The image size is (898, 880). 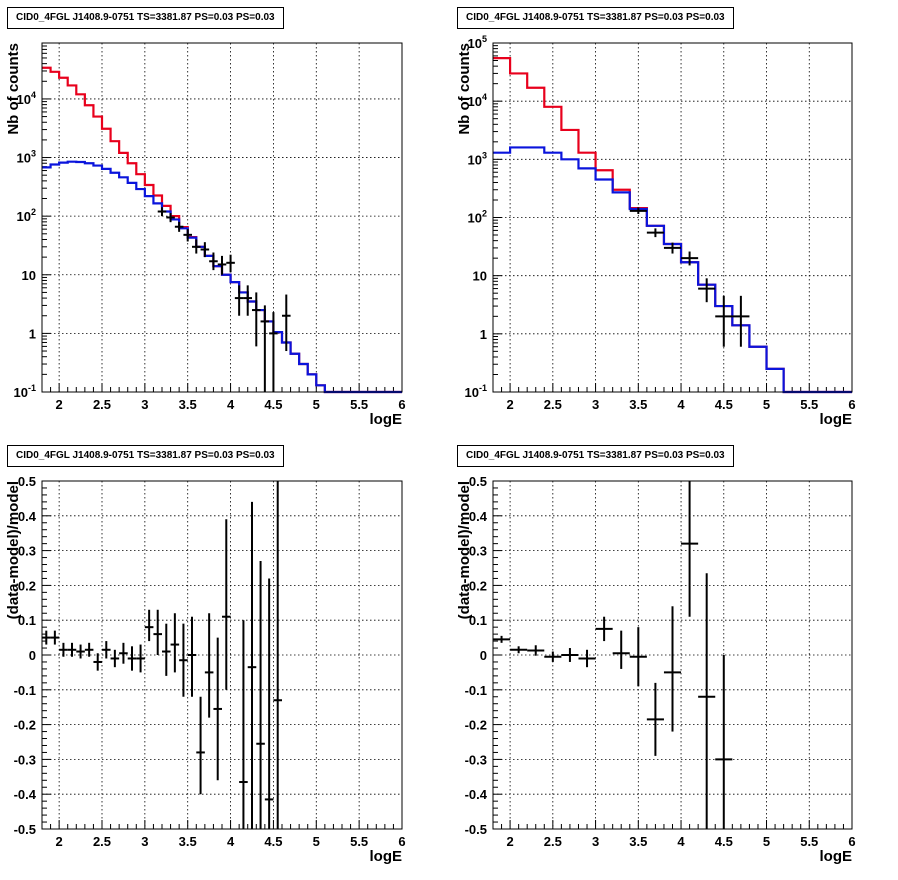 I want to click on x-tick-label: 4.5, so click(x=724, y=841).